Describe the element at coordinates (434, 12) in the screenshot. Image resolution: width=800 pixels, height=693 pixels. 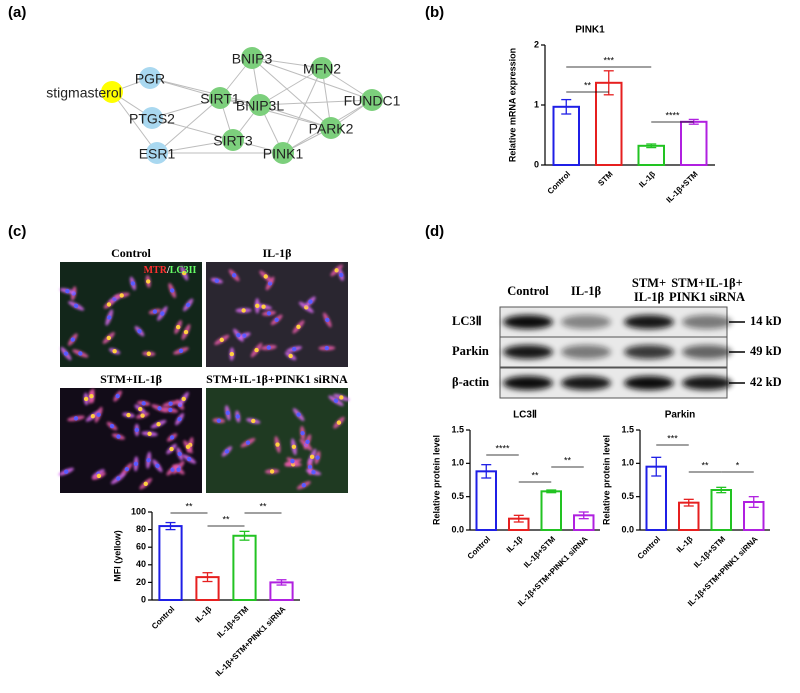
I see `panel-label: (b)` at that location.